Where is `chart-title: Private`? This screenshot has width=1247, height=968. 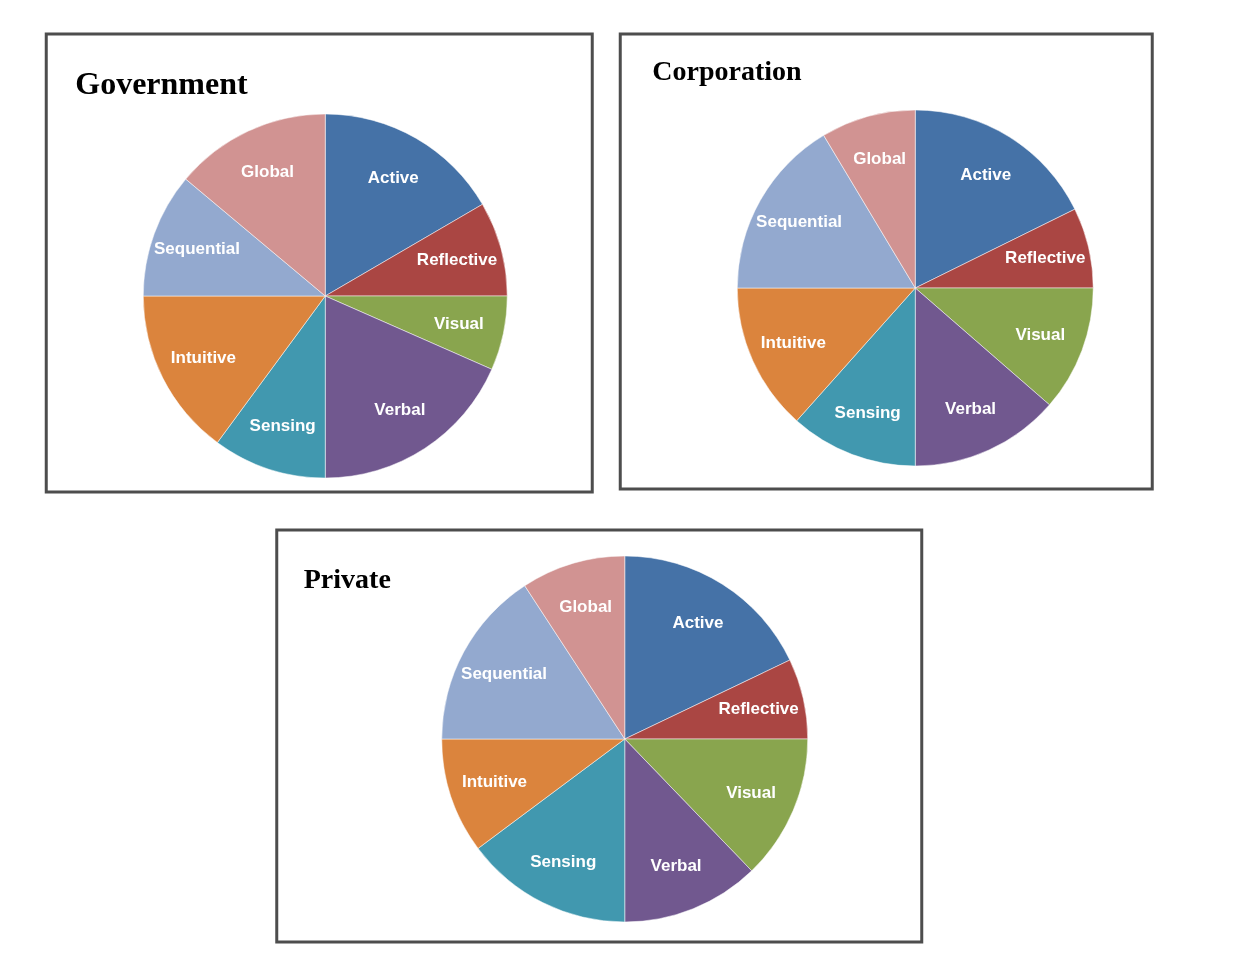 chart-title: Private is located at coordinates (347, 578).